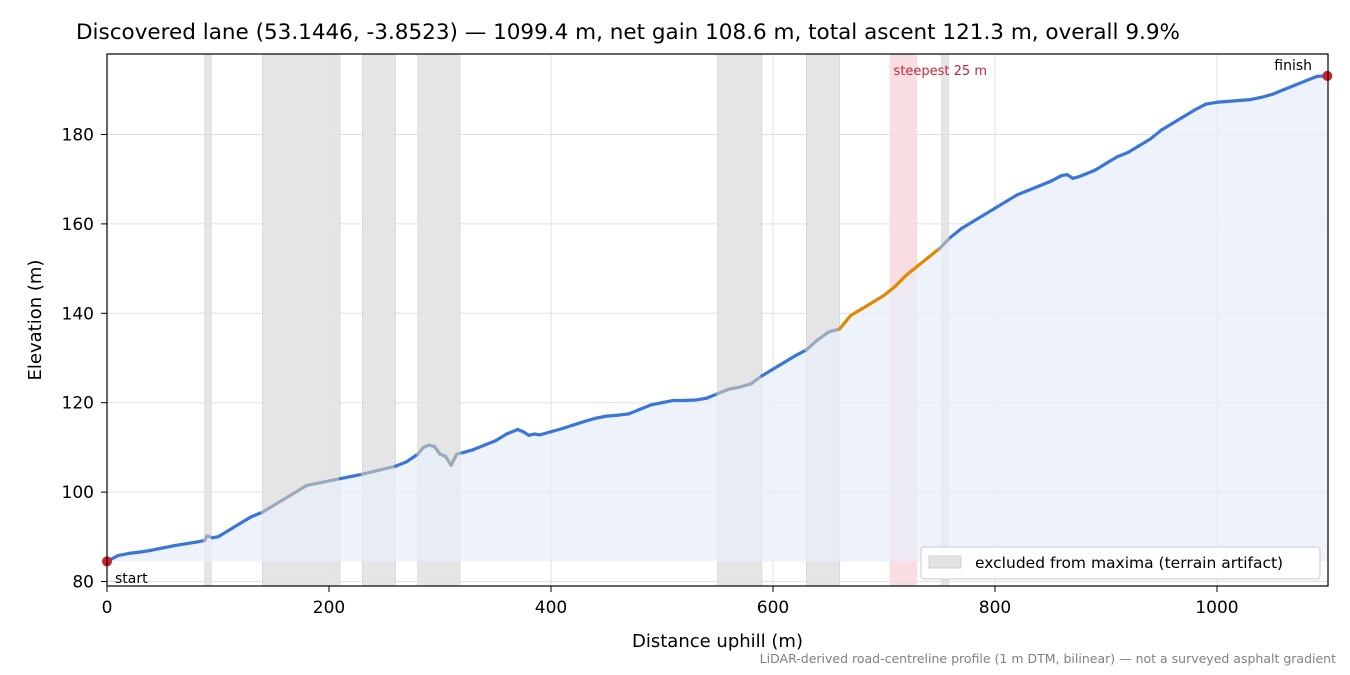  What do you see at coordinates (1293, 66) in the screenshot?
I see `finish-label: finish` at bounding box center [1293, 66].